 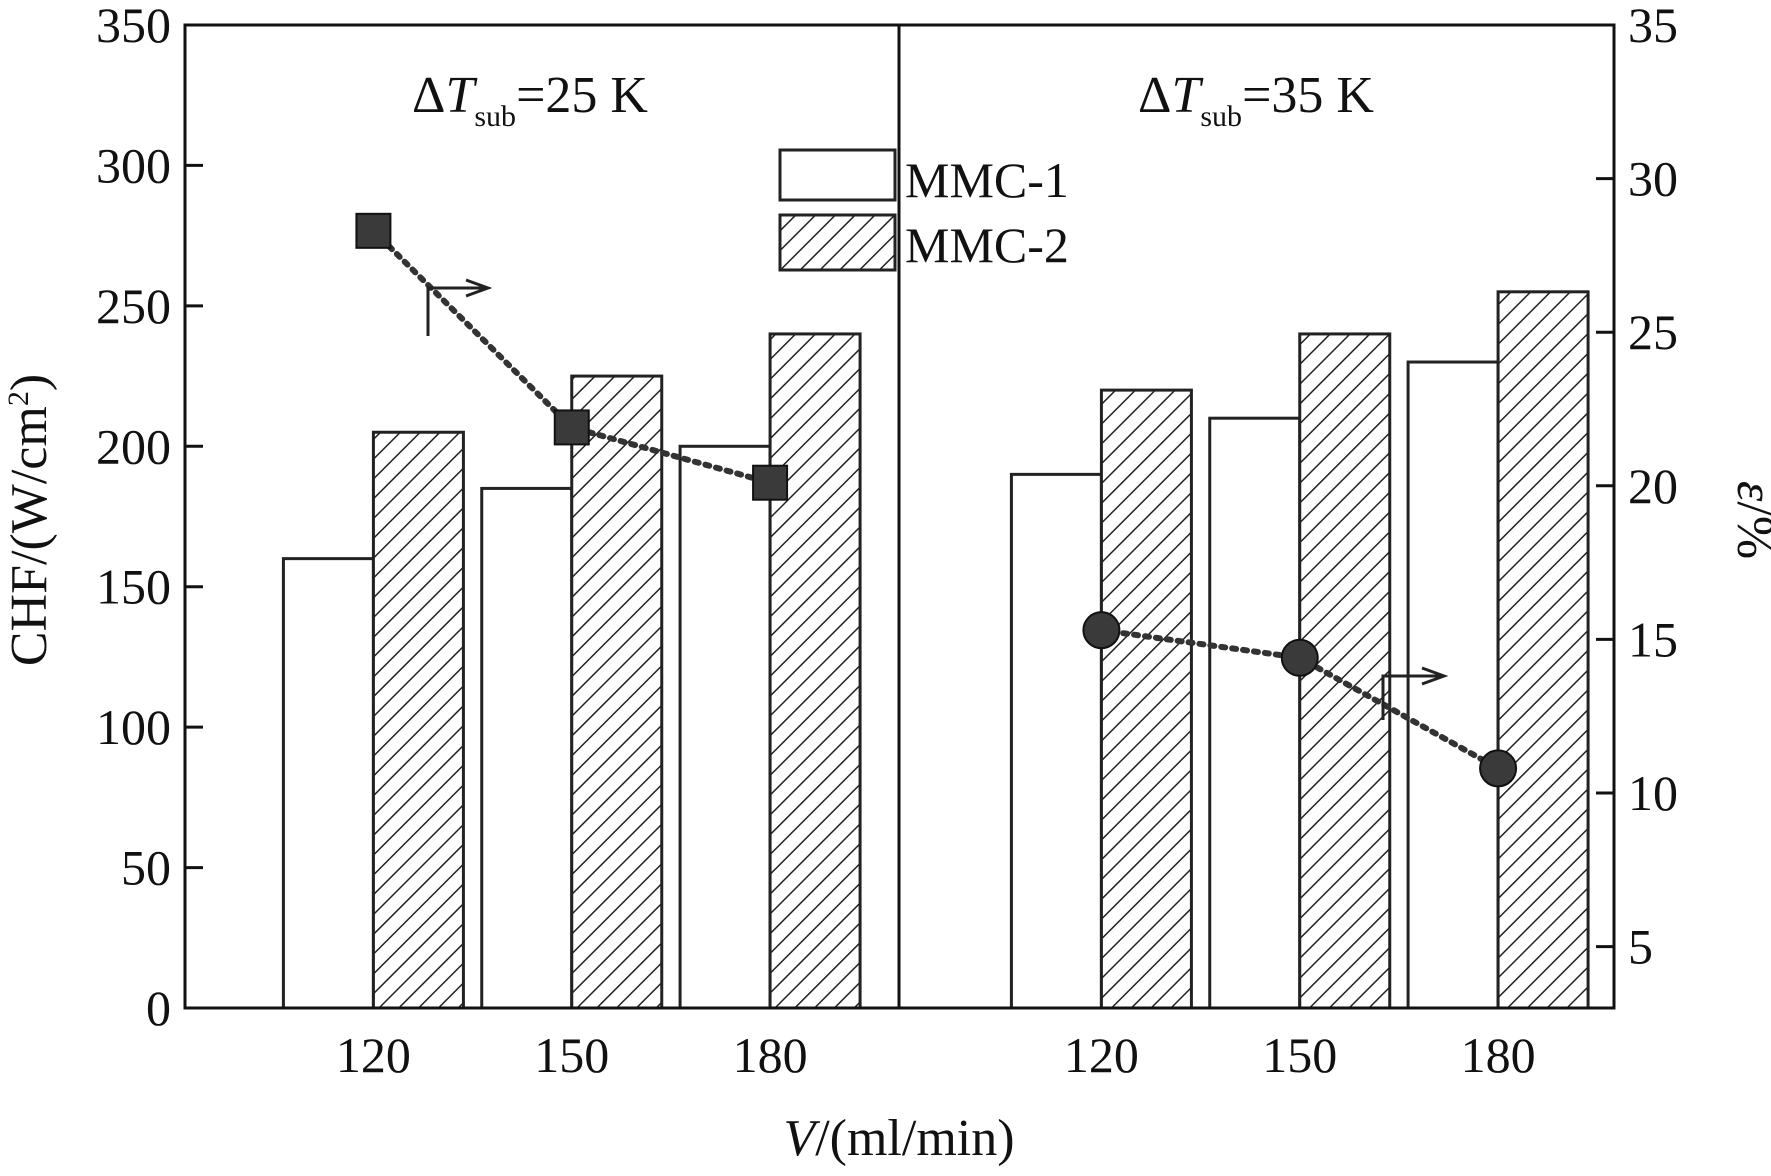 What do you see at coordinates (133, 26) in the screenshot?
I see `y-tick-label: 350` at bounding box center [133, 26].